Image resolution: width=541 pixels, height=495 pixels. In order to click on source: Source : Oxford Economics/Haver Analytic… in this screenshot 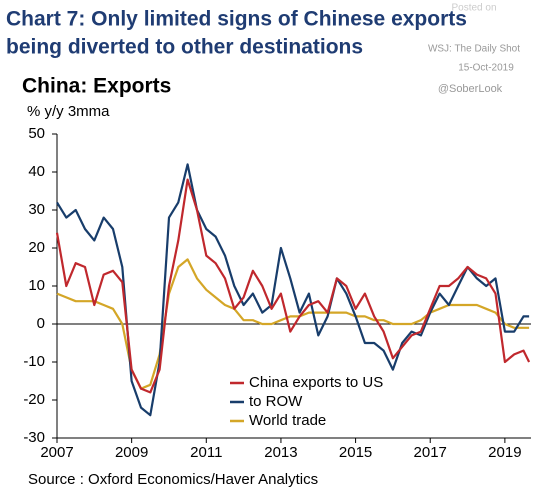, I will do `click(173, 479)`.